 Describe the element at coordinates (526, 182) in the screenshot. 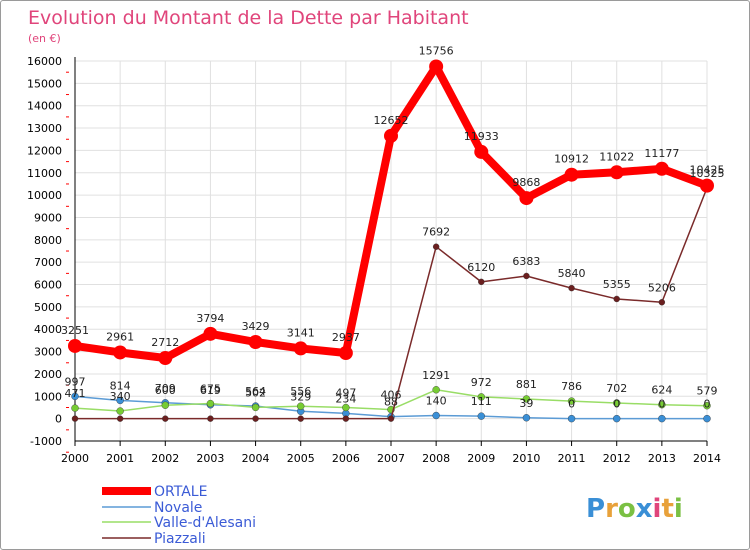

I see `data-label: 9868` at that location.